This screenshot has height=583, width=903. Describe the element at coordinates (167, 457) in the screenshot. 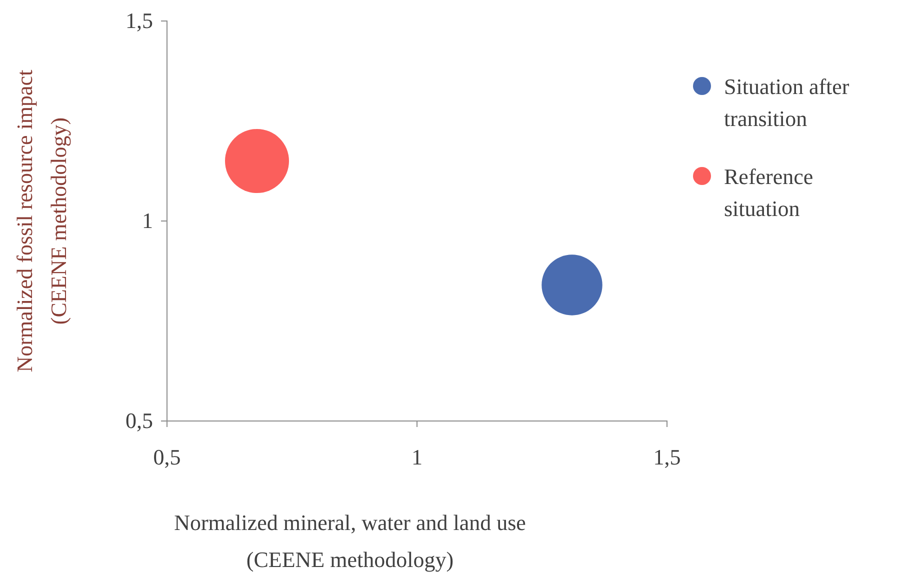

I see `x-tick-label: 0,5` at that location.